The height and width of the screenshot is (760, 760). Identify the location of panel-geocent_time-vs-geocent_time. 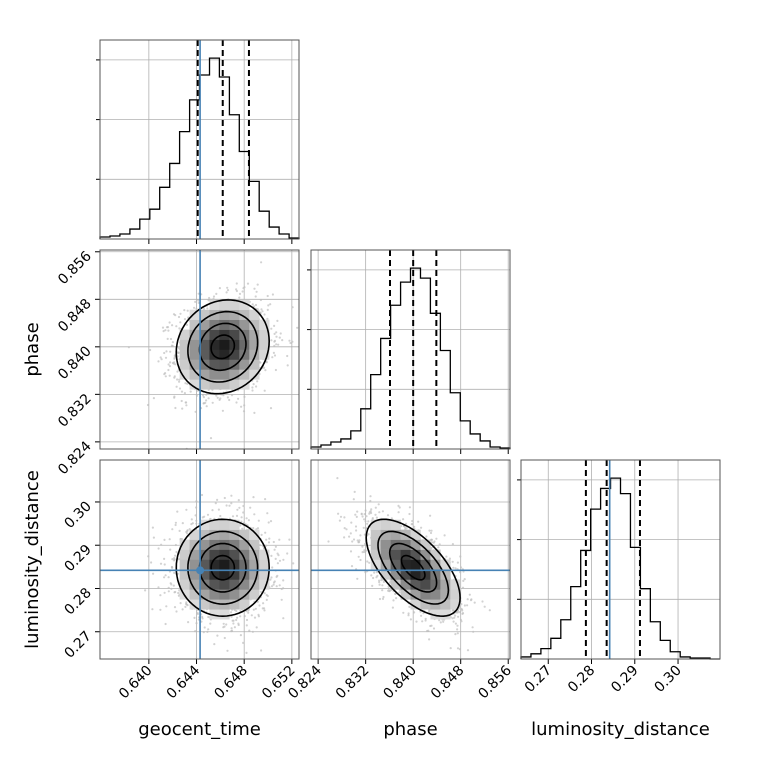
(198, 141).